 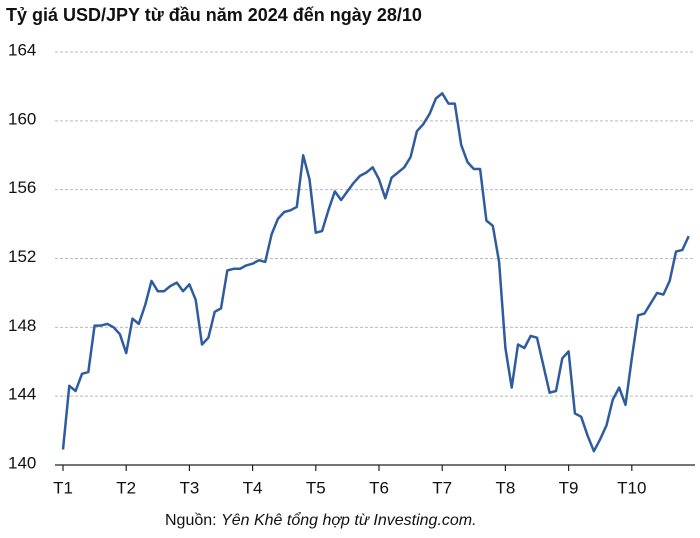 What do you see at coordinates (253, 487) in the screenshot?
I see `x-tick-label: T4` at bounding box center [253, 487].